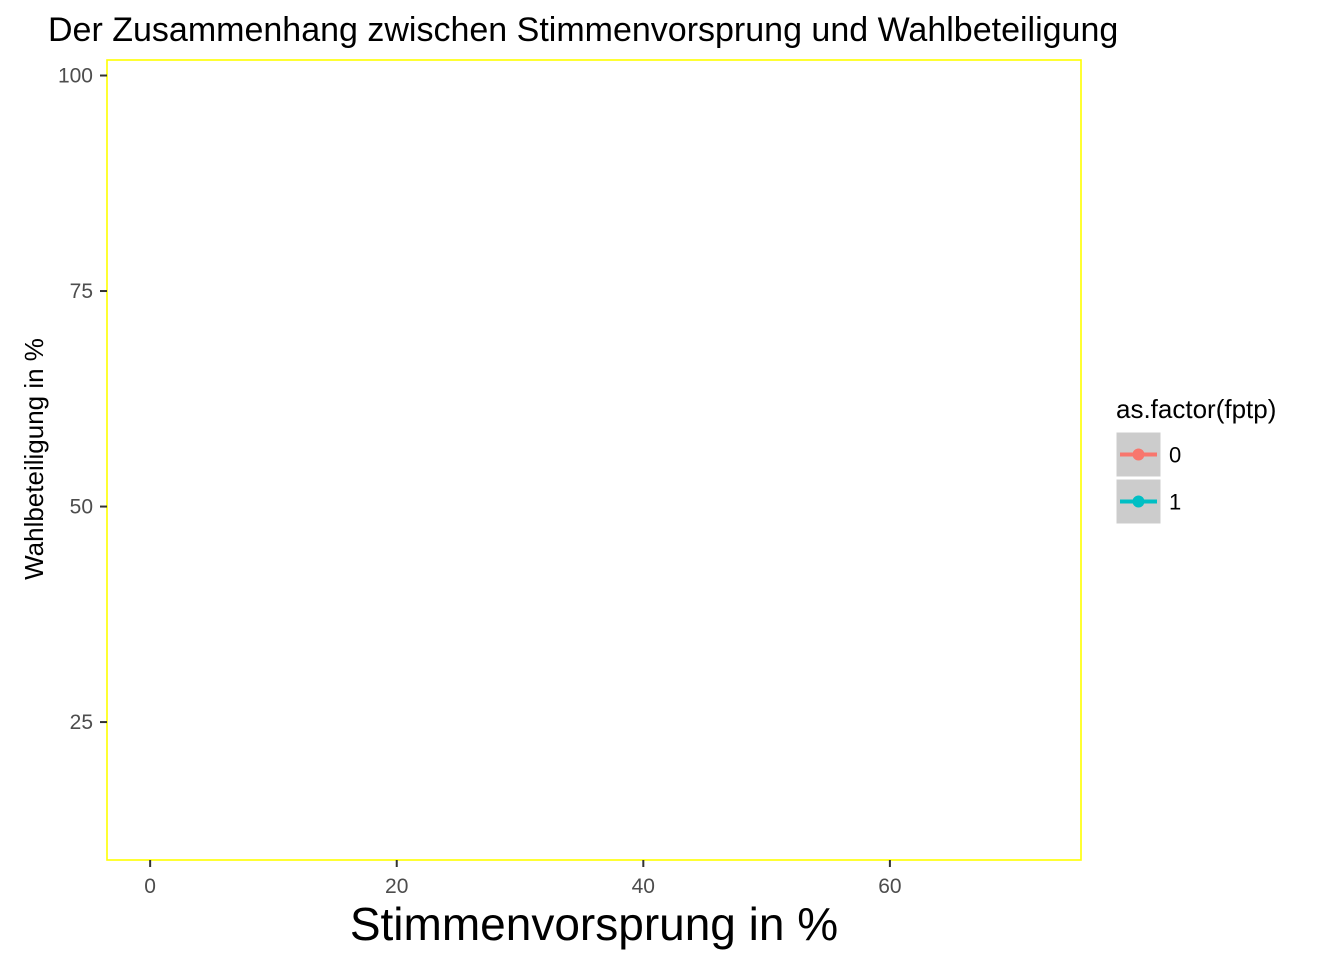  What do you see at coordinates (1196, 409) in the screenshot?
I see `legend-title: as.factor(fptp)` at bounding box center [1196, 409].